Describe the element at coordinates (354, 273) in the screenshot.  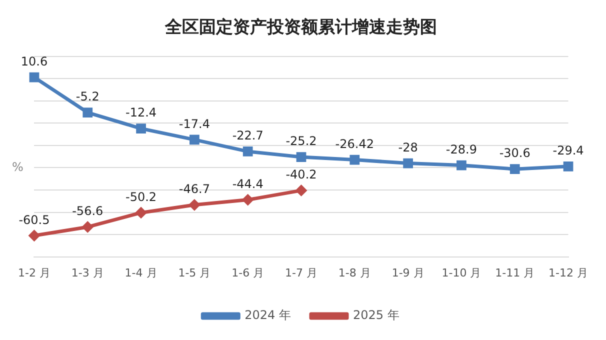
I see `x-tick-label: 1-8 月` at that location.